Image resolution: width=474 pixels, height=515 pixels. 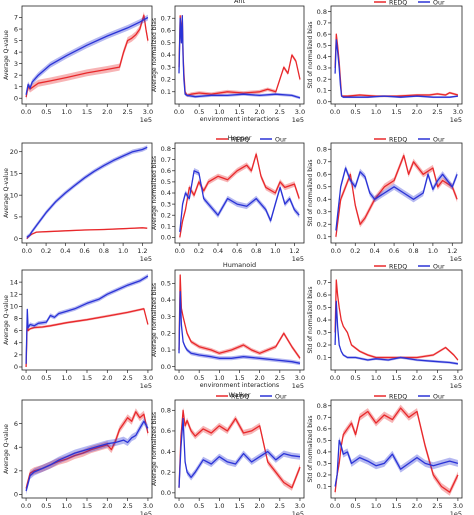 What do you see at coordinates (14, 307) in the screenshot?
I see `y-tick-label: 10` at bounding box center [14, 307].